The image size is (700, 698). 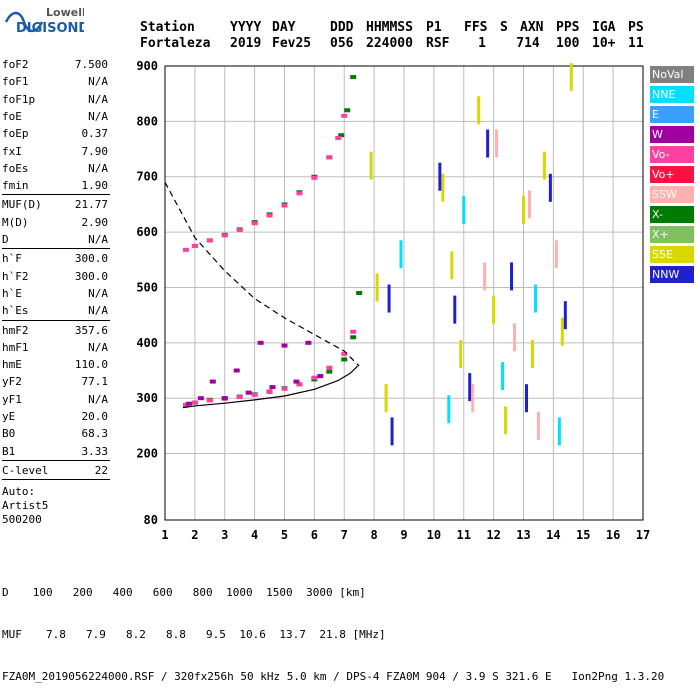 What do you see at coordinates (401, 254) in the screenshot?
I see `echo-mark-nne` at bounding box center [401, 254].